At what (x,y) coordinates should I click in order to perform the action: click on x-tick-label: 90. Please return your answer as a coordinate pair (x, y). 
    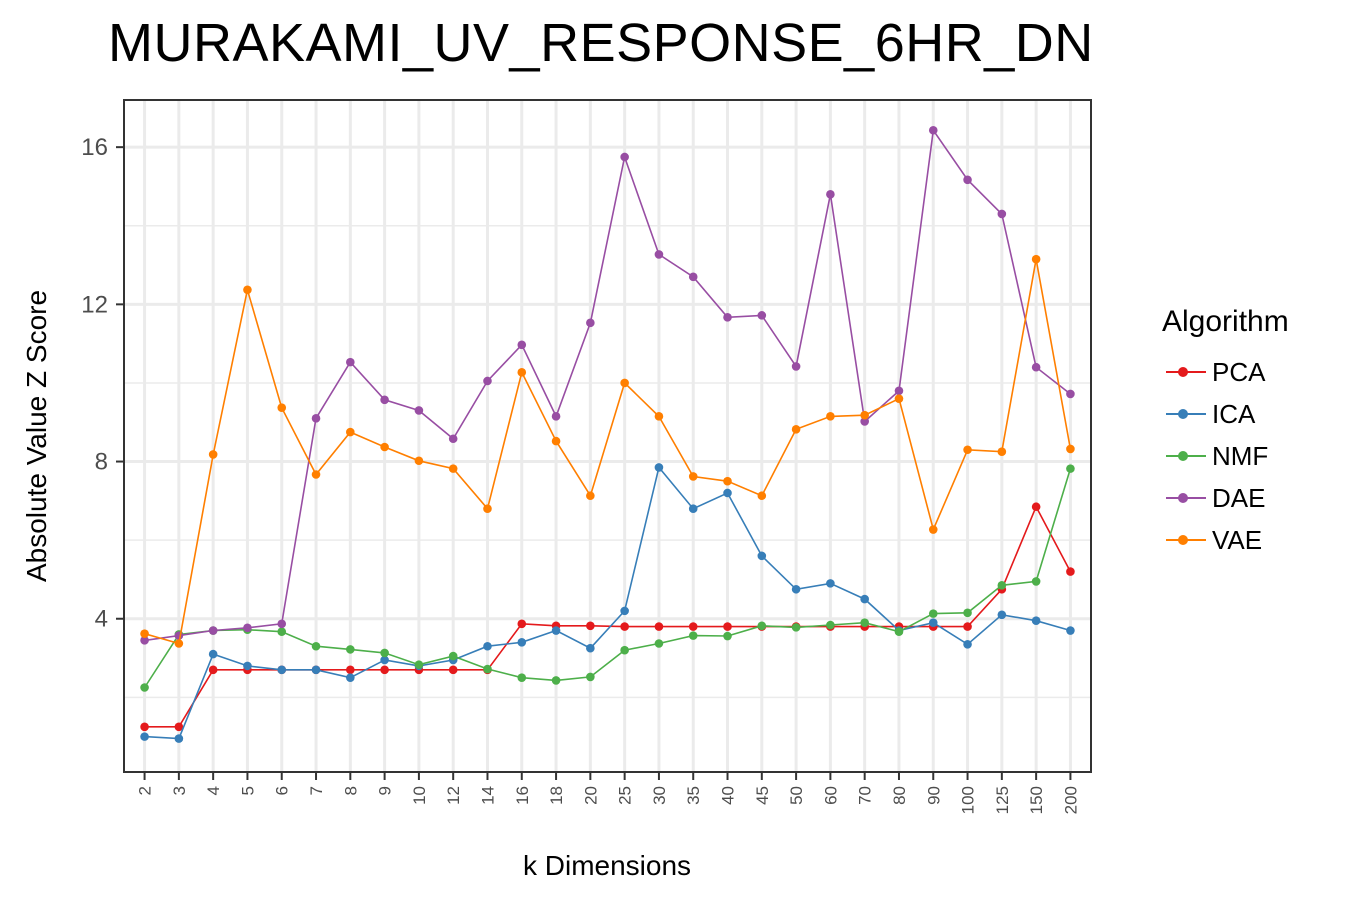
    Looking at the image, I should click on (933, 795).